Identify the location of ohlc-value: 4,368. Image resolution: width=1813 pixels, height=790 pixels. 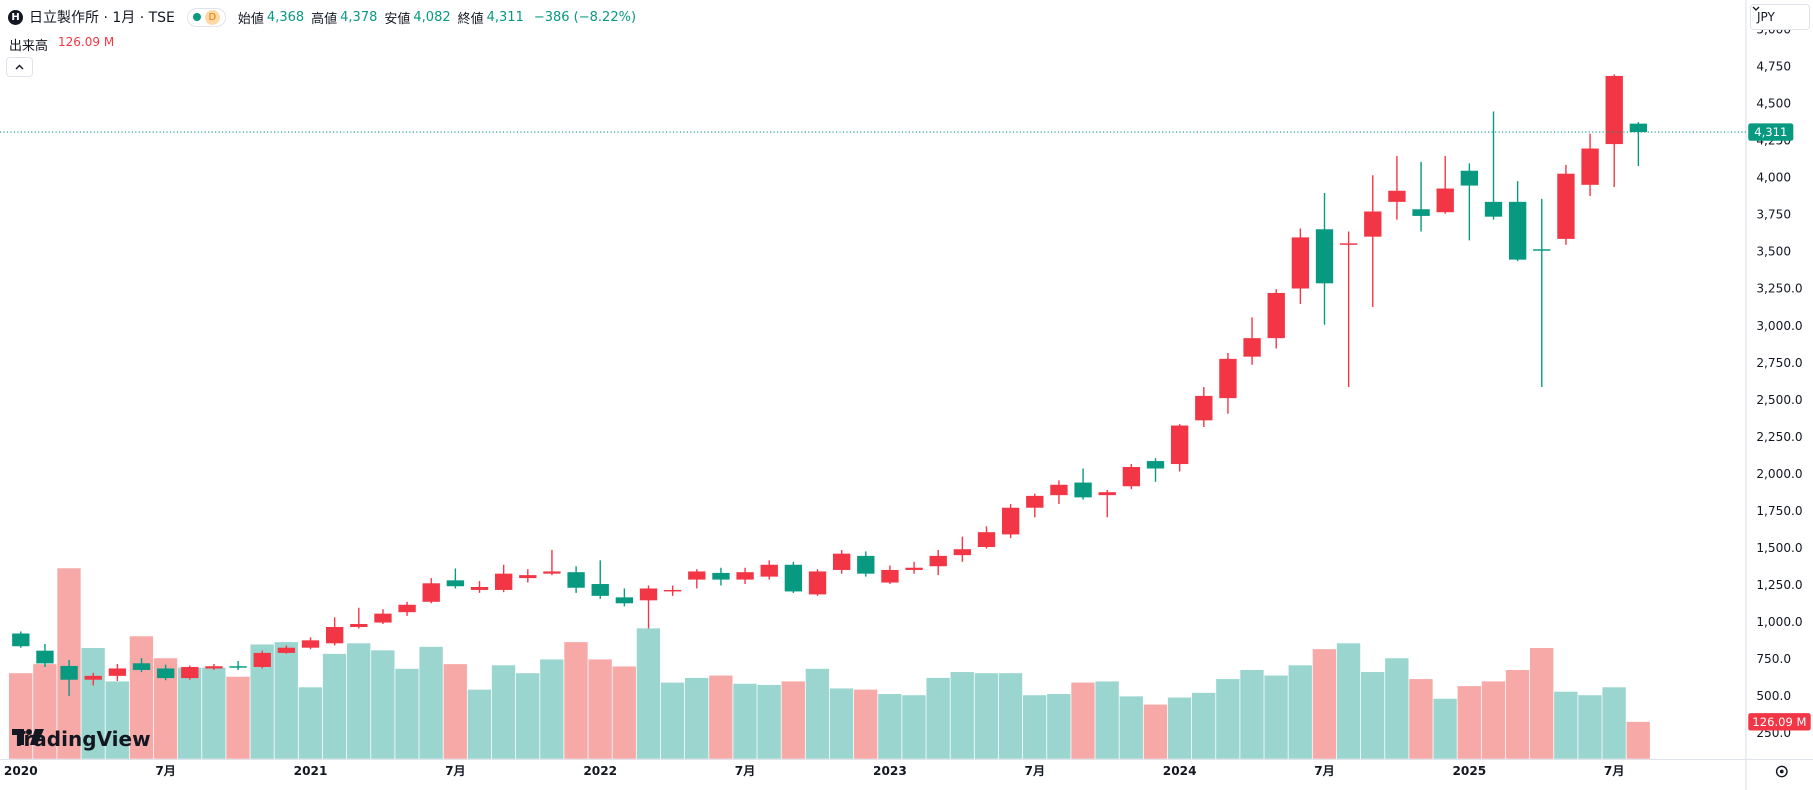
(285, 17).